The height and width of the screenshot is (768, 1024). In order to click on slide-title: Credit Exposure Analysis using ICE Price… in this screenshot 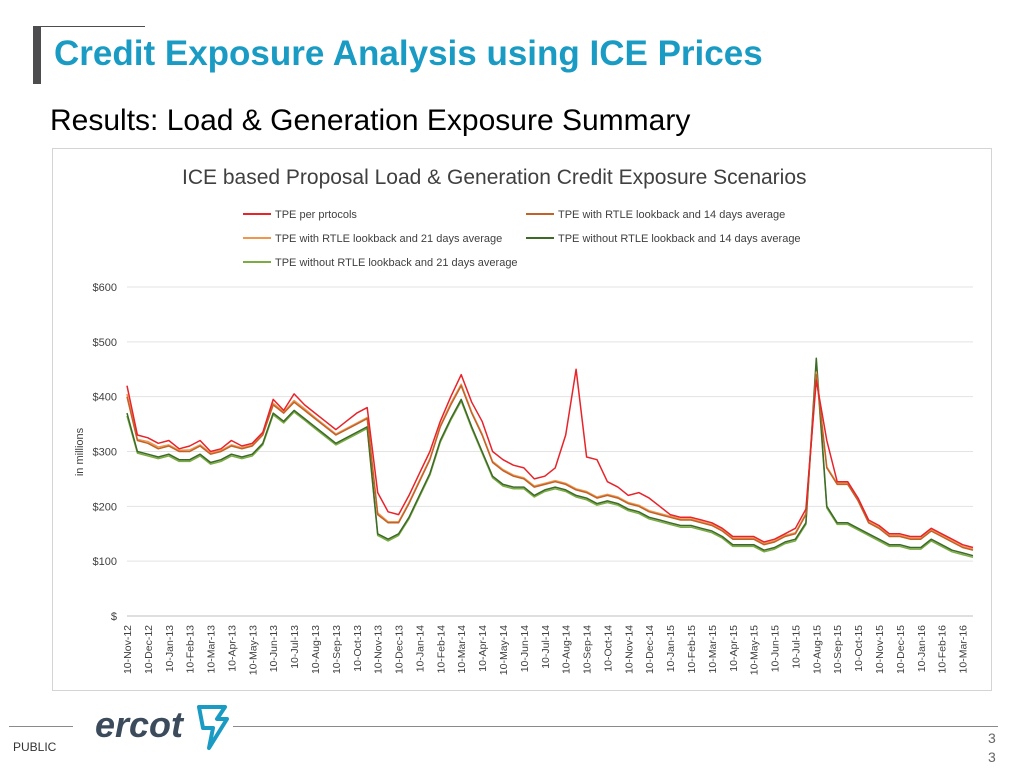, I will do `click(408, 53)`.